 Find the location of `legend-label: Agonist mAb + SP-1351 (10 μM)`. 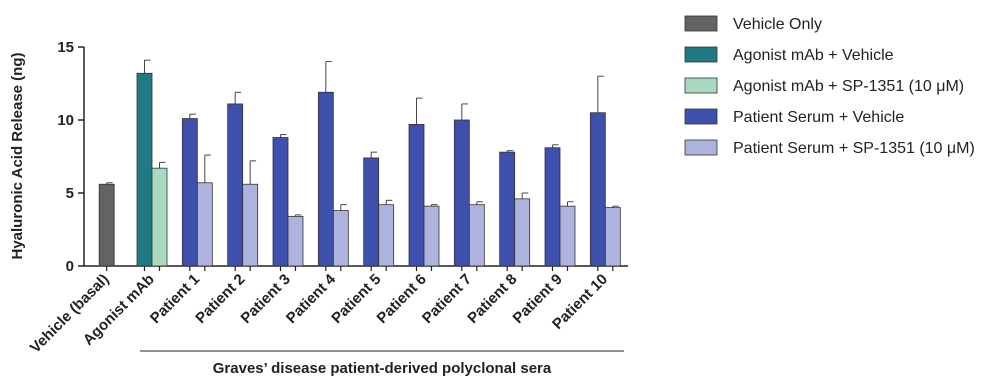

legend-label: Agonist mAb + SP-1351 (10 μM) is located at coordinates (848, 86).